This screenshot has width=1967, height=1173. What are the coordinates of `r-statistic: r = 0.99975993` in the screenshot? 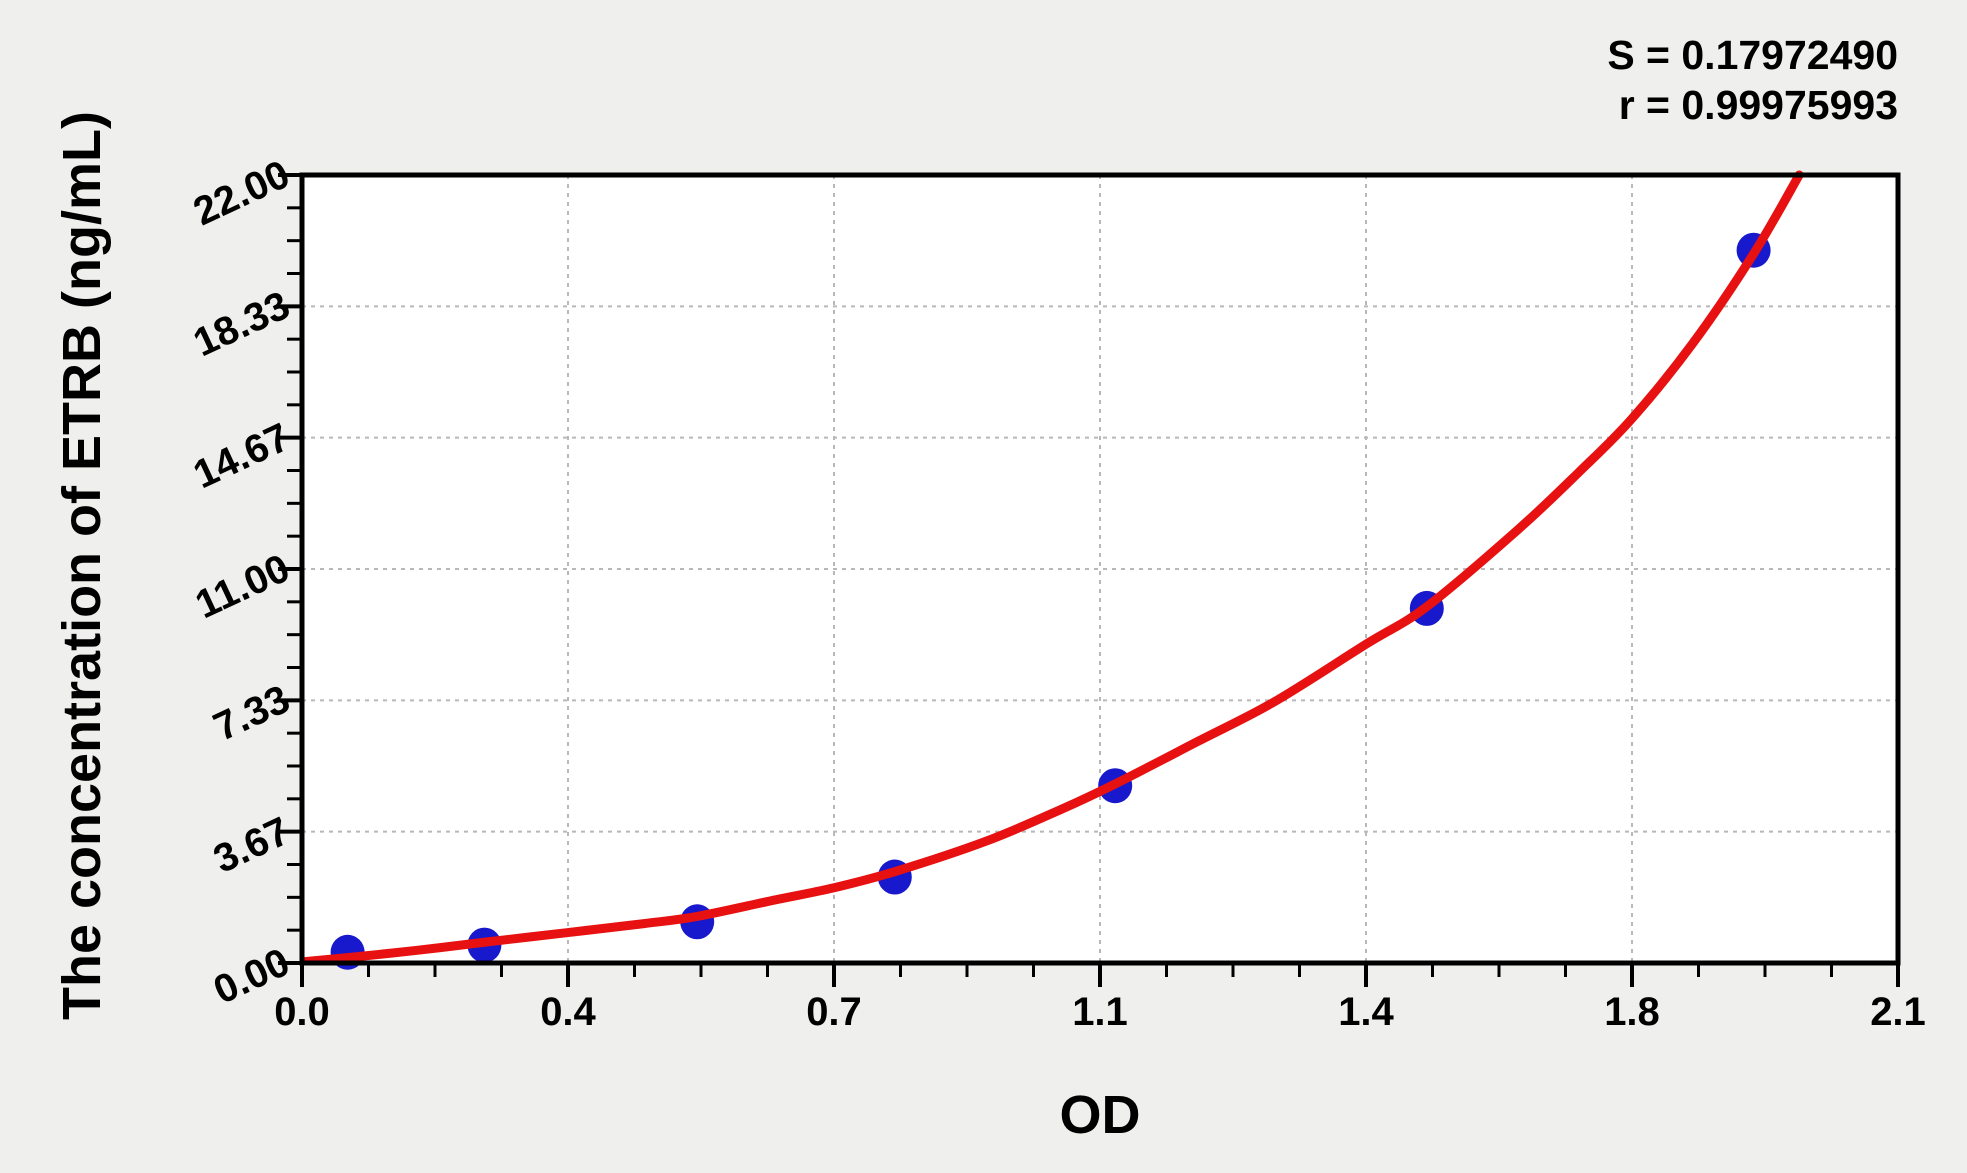 It's located at (1758, 105).